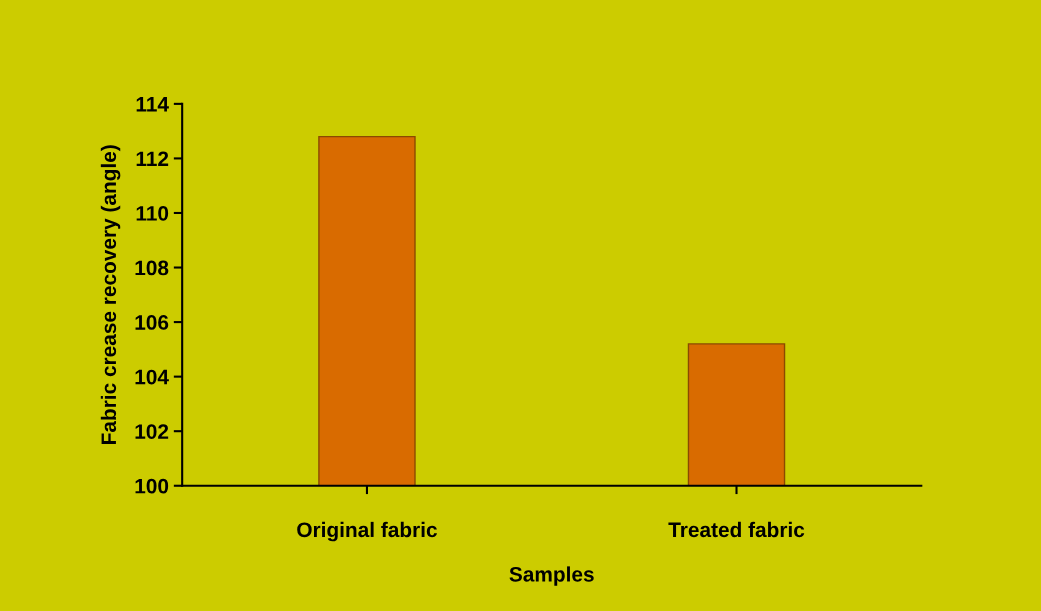 Image resolution: width=1041 pixels, height=611 pixels. I want to click on x-tick-label: Original fabric, so click(367, 531).